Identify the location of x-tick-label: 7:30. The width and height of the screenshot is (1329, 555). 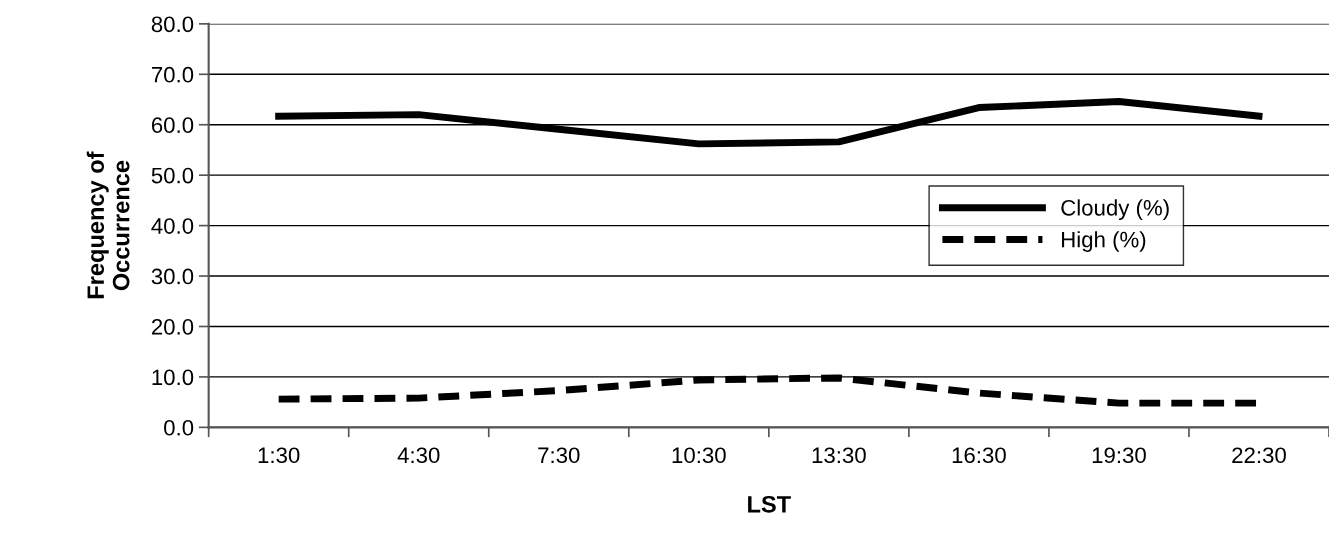
(559, 455).